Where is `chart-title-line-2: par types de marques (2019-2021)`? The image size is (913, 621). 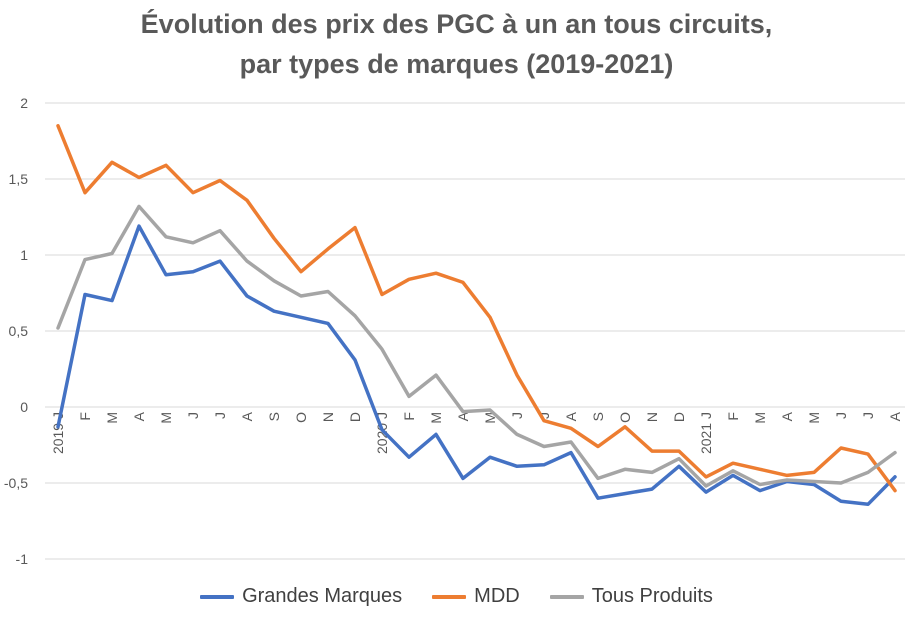
chart-title-line-2: par types de marques (2019-2021) is located at coordinates (456, 64).